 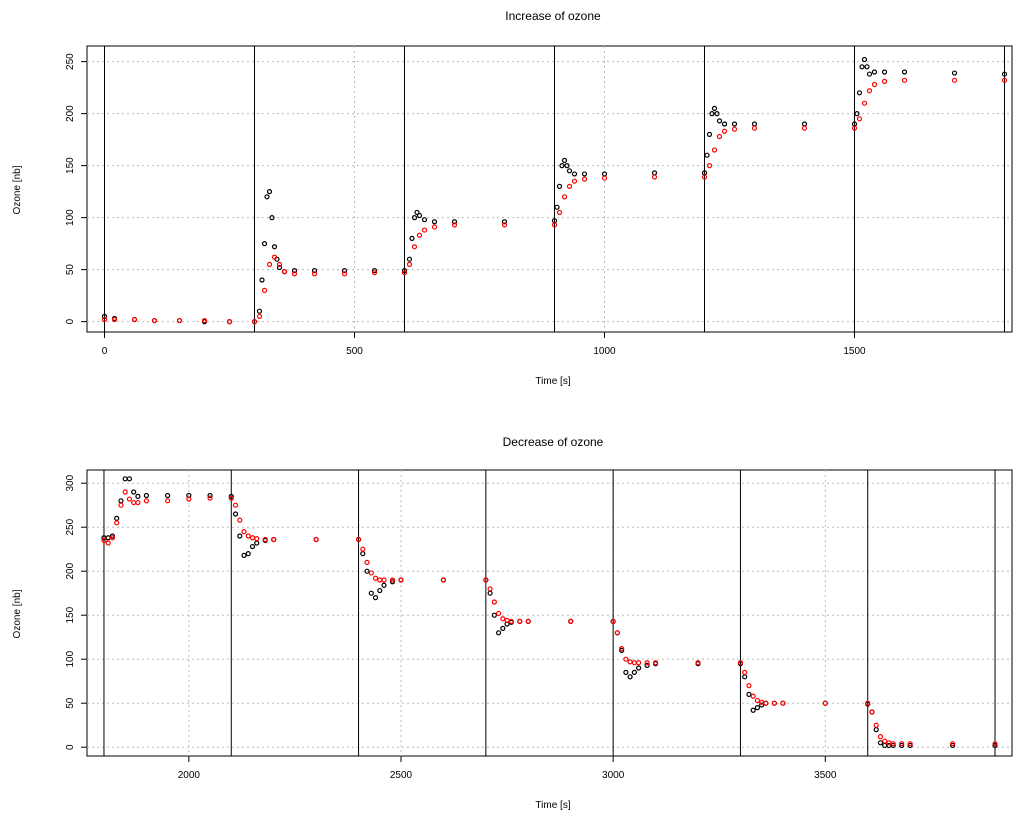 What do you see at coordinates (70, 482) in the screenshot?
I see `y-tick-label: 300` at bounding box center [70, 482].